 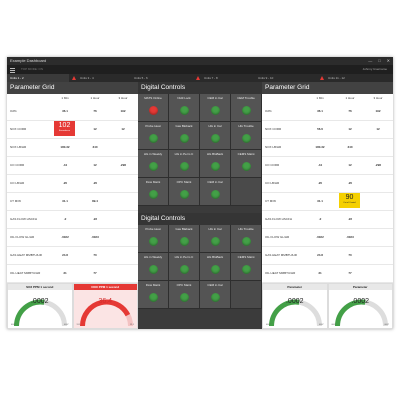 I want to click on control-cell: CEM Trouble, so click(x=246, y=108).